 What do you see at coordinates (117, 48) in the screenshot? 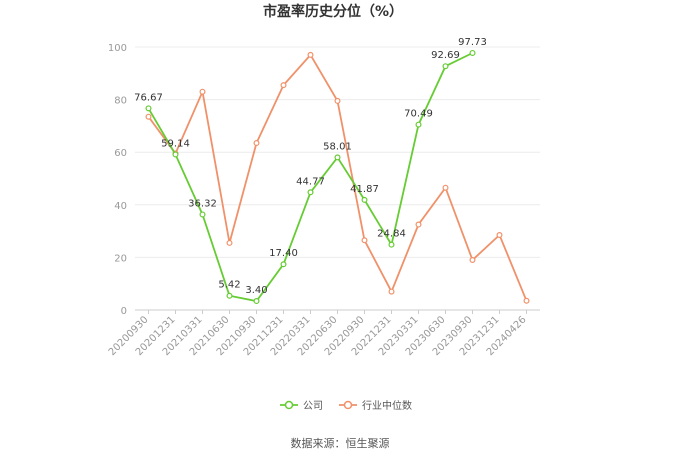
I see `y-tick-label: 100` at bounding box center [117, 48].